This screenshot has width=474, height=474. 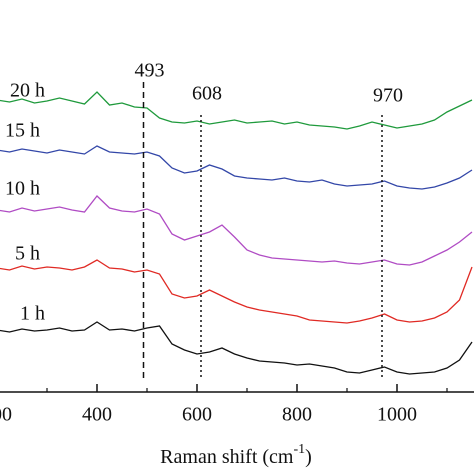 I want to click on series-label: 15 h, so click(x=22, y=131).